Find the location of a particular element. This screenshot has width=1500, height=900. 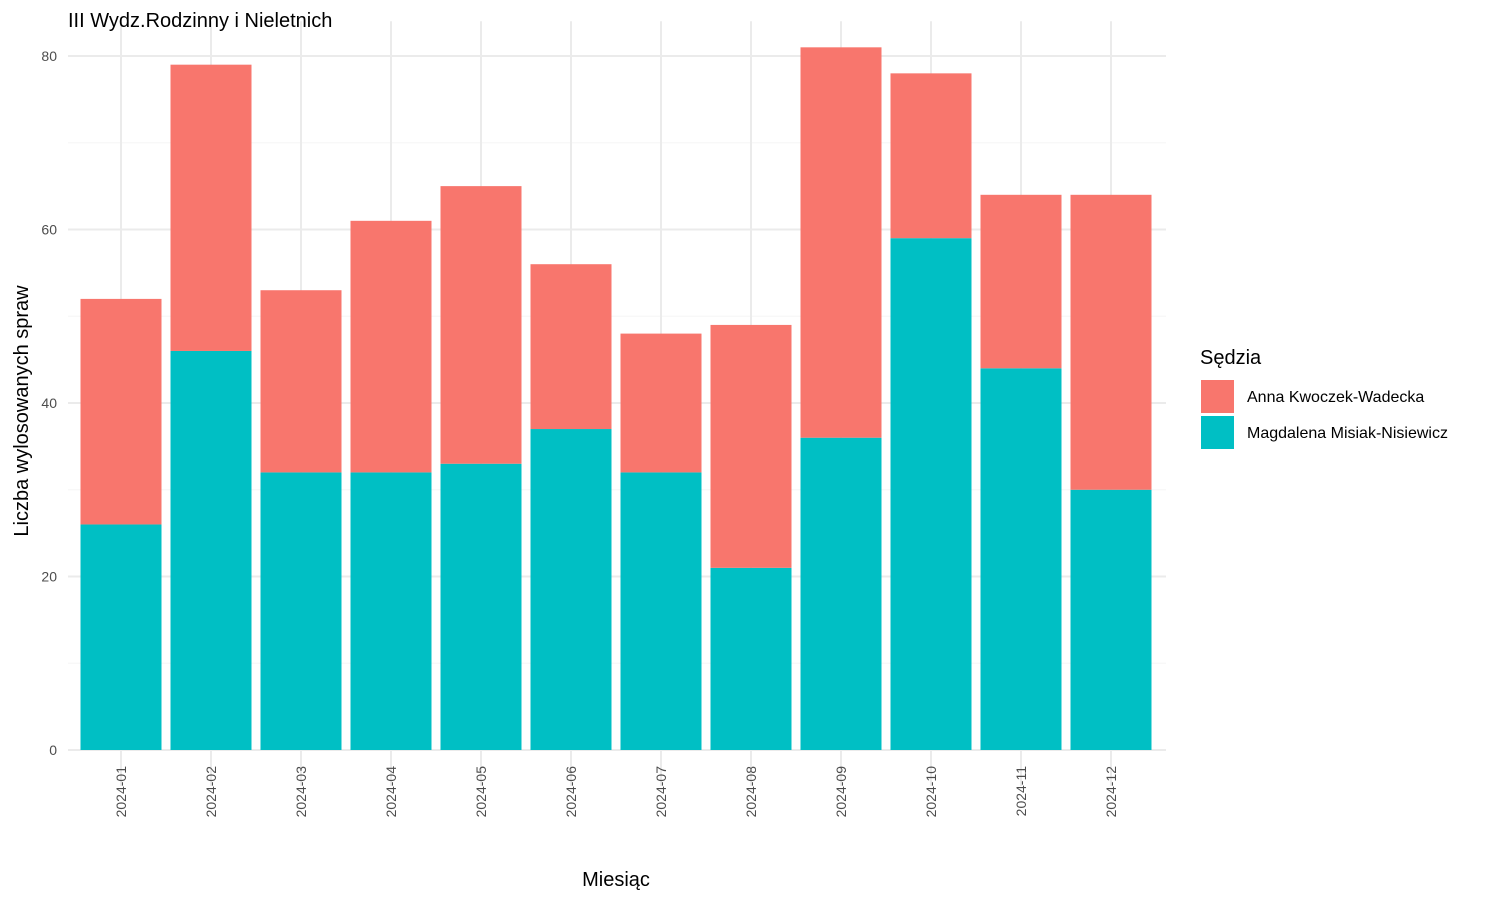

x-tick-label: 2024-05 is located at coordinates (481, 792).